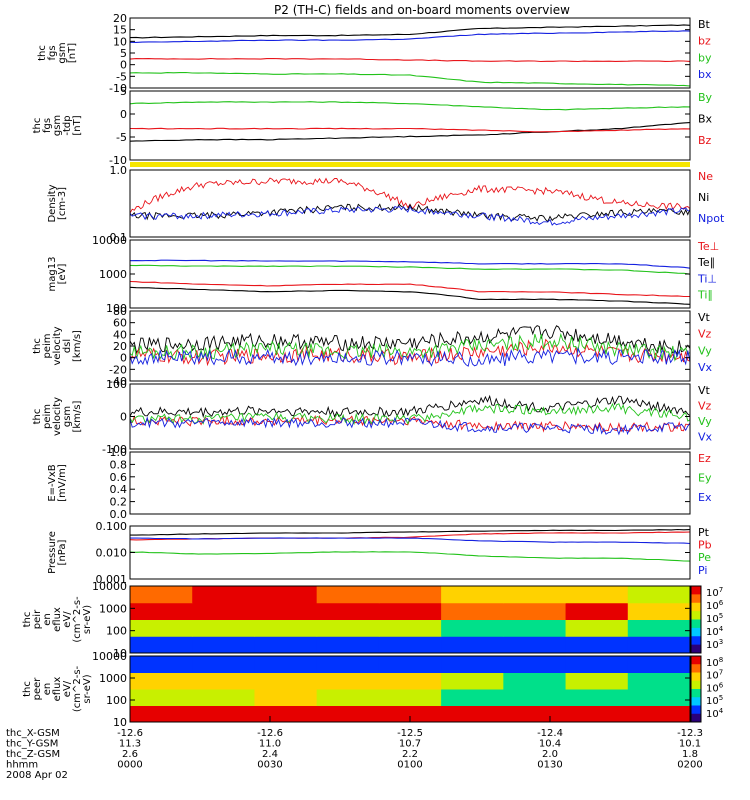 The height and width of the screenshot is (800, 750). What do you see at coordinates (120, 18) in the screenshot?
I see `y-tick-label: 20` at bounding box center [120, 18].